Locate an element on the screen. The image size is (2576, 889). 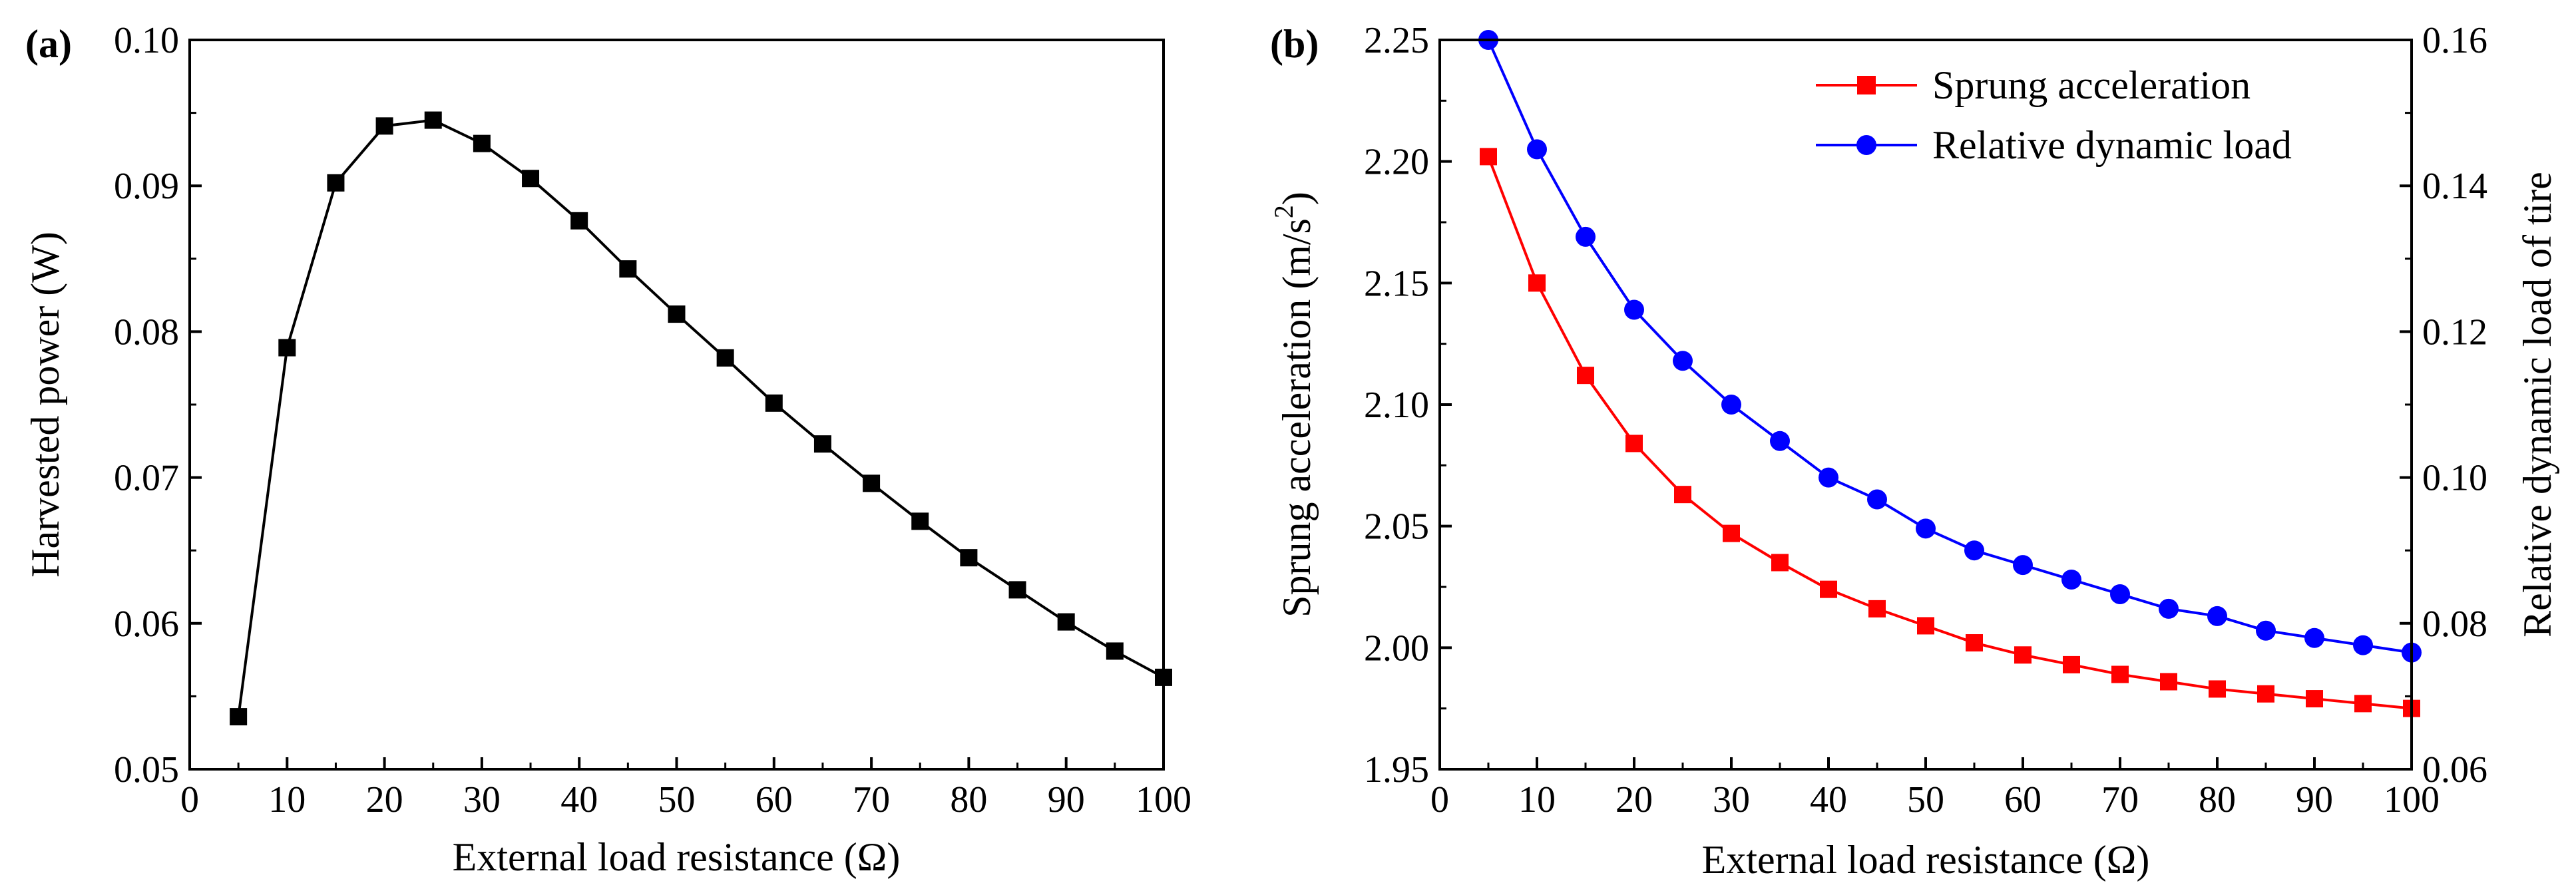
panel-a-label: (a) is located at coordinates (48, 44).